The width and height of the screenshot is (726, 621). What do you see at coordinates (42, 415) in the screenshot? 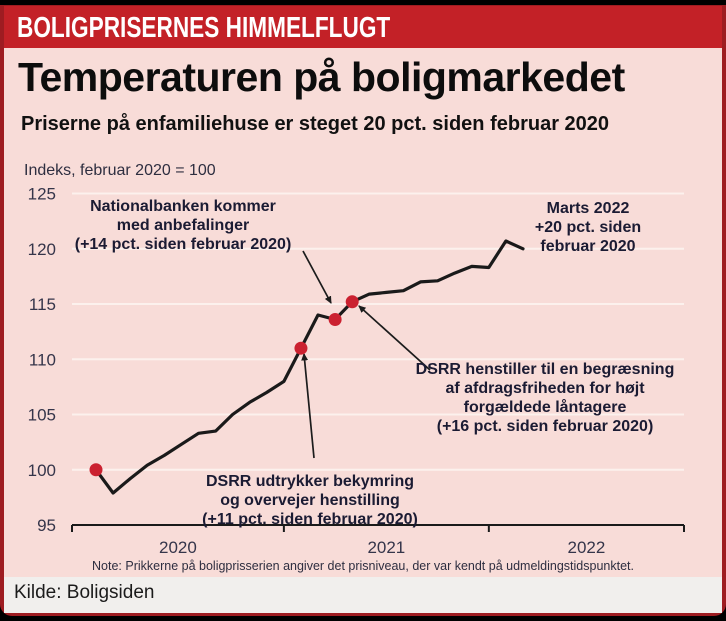
I see `y-tick-label: 105` at bounding box center [42, 415].